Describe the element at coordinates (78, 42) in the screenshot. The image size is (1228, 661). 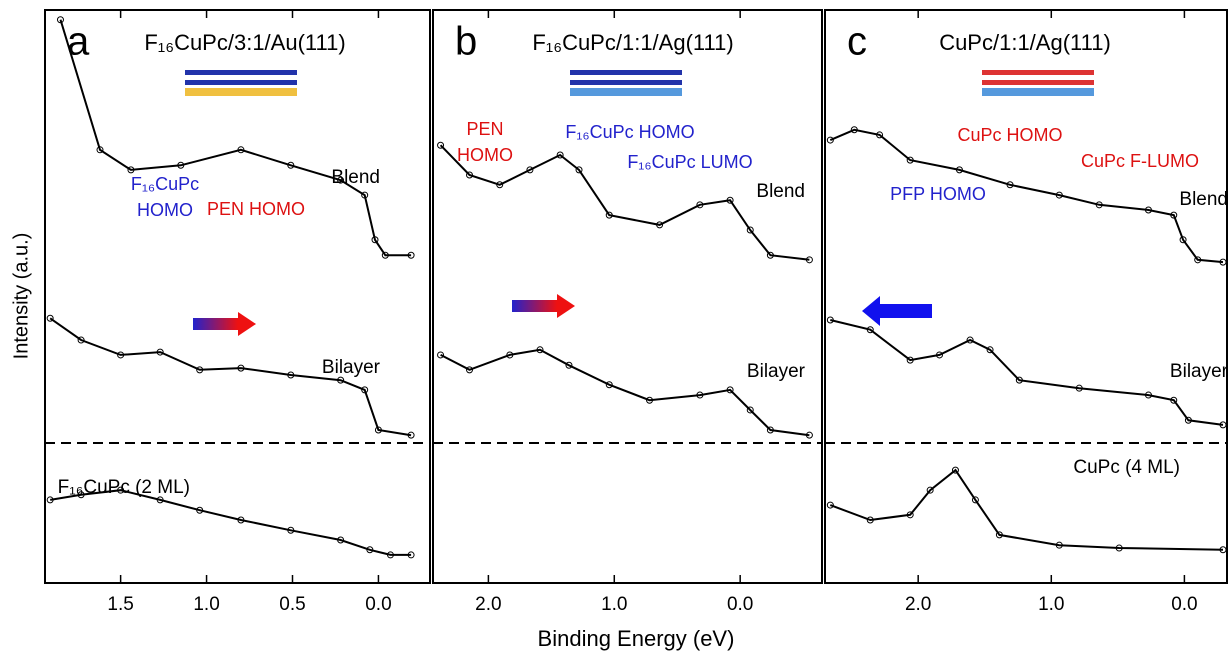
I see `panel-letter: a` at that location.